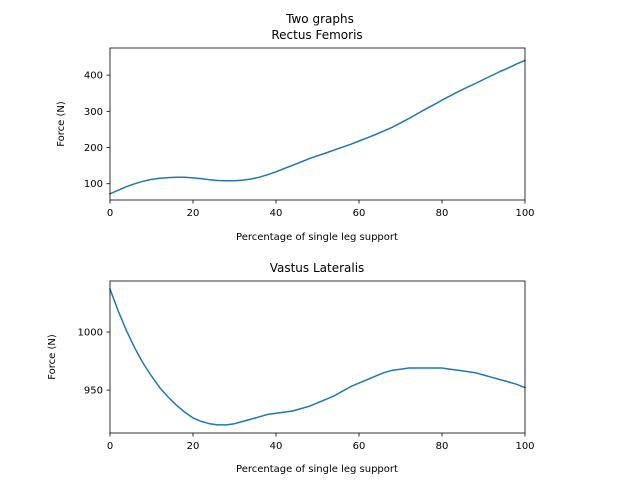 Image resolution: width=640 pixels, height=480 pixels. What do you see at coordinates (90, 333) in the screenshot?
I see `y-tick-label: 1000` at bounding box center [90, 333].